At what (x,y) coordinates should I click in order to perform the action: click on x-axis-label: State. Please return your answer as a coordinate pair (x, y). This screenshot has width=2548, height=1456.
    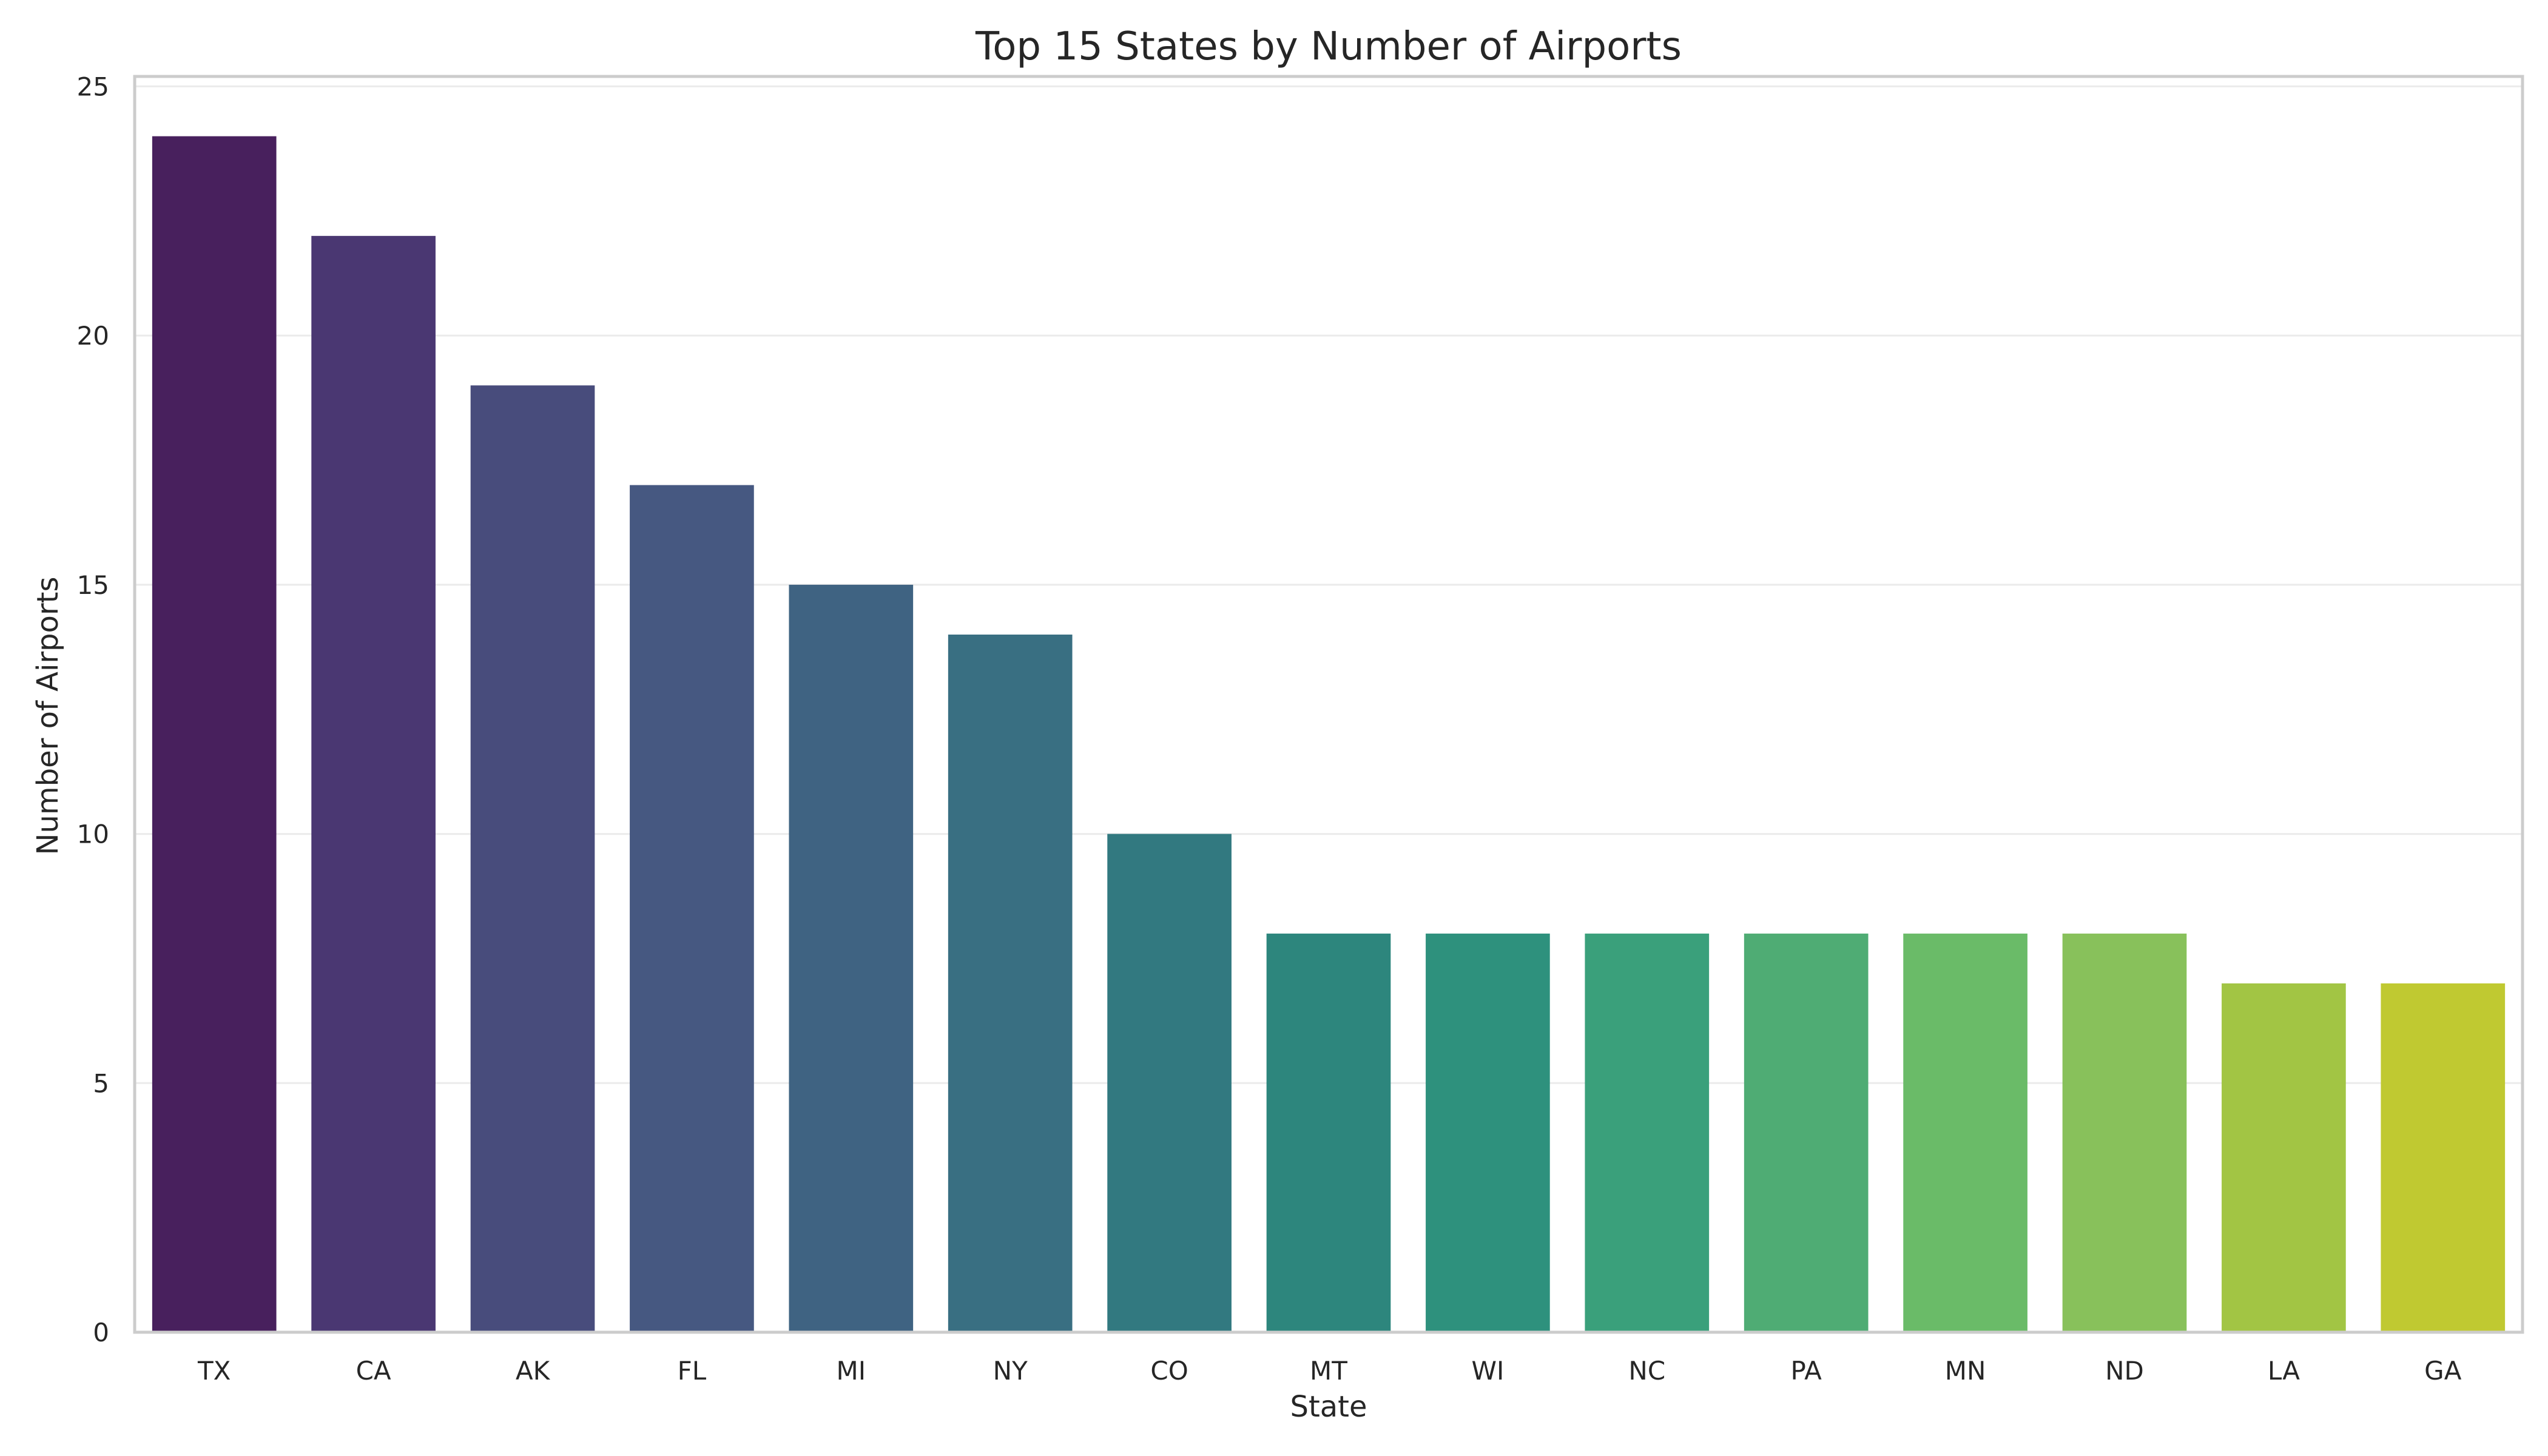
    Looking at the image, I should click on (1328, 1407).